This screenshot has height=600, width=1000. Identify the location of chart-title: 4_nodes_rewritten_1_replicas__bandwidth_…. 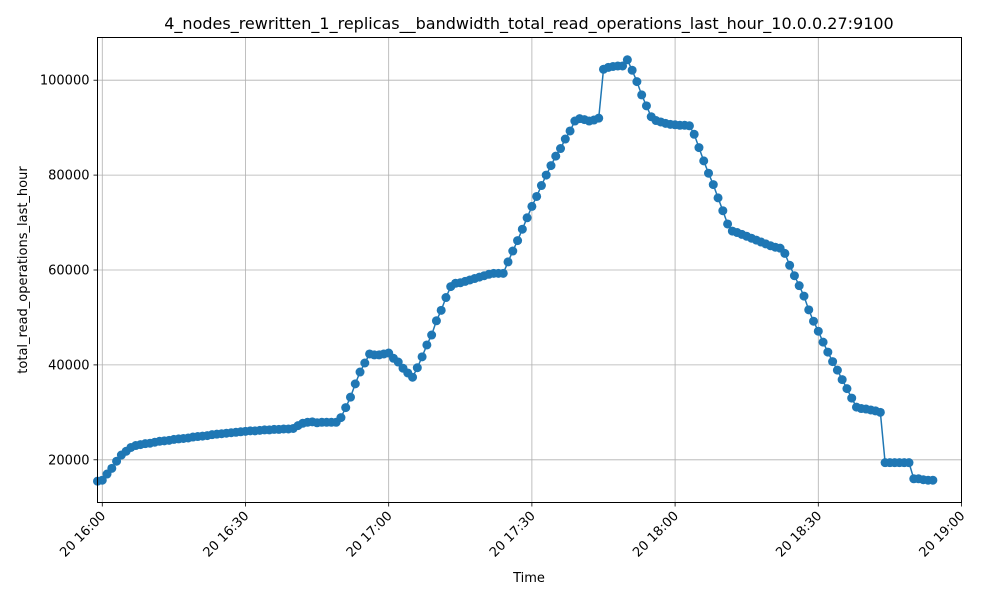
(528, 24).